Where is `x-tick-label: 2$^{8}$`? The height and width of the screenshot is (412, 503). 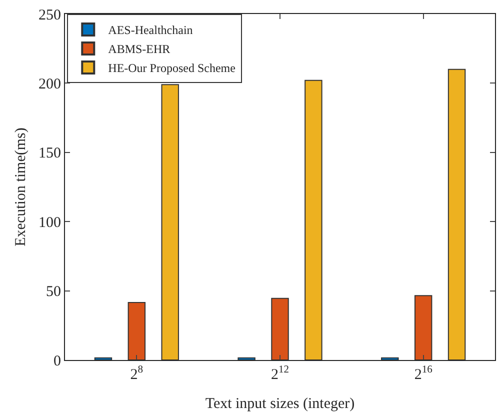 x-tick-label: 2$^{8}$ is located at coordinates (137, 373).